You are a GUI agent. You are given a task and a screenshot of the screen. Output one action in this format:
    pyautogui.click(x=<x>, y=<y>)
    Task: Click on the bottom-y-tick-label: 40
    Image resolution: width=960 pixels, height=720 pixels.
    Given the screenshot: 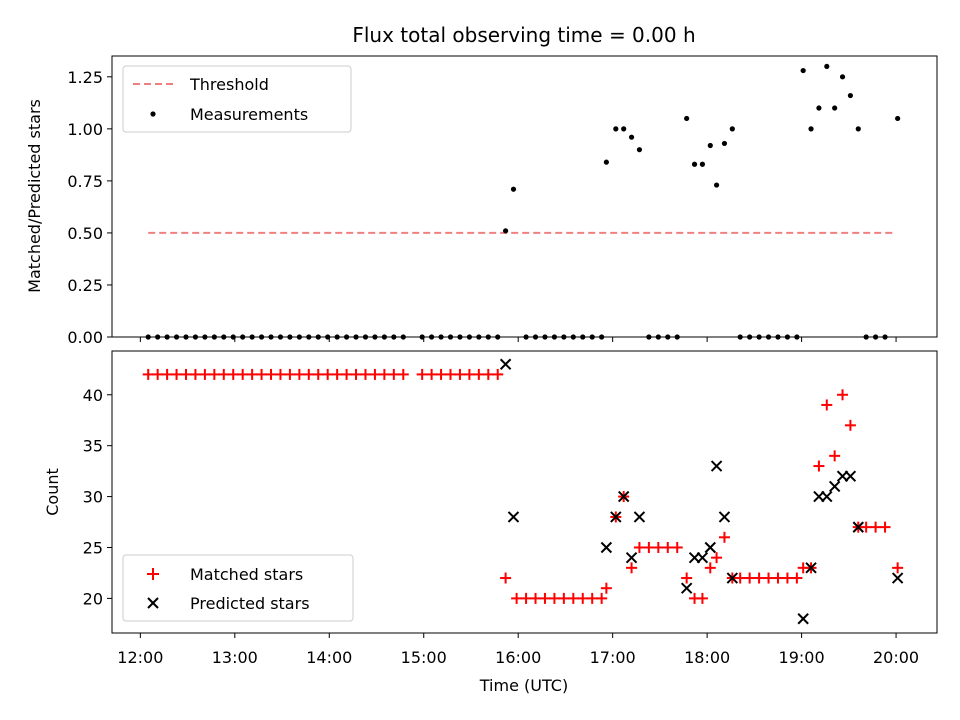 What is the action you would take?
    pyautogui.click(x=93, y=395)
    